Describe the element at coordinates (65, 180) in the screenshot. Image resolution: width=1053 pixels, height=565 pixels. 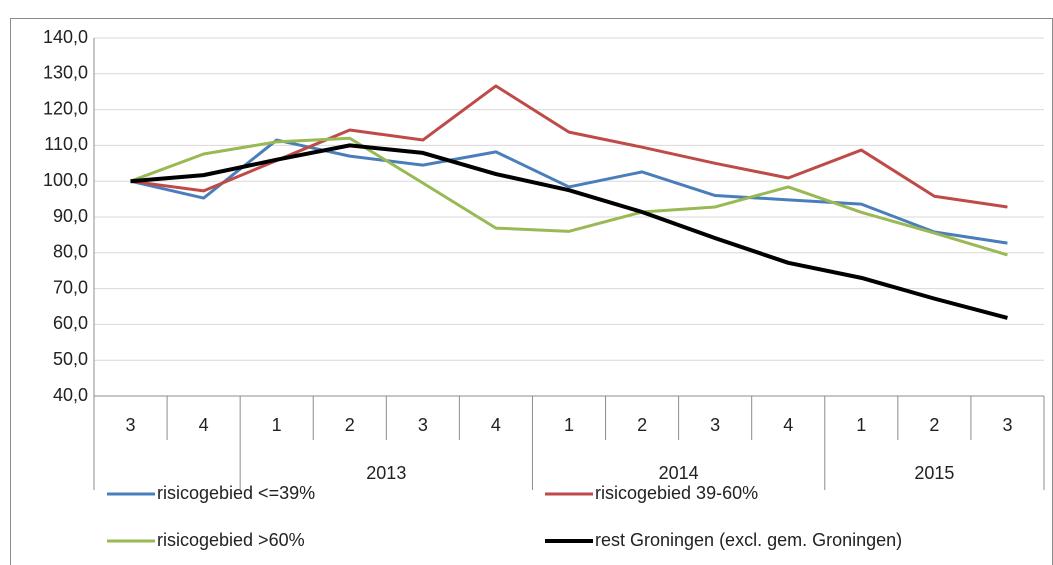
I see `y-tick-label: 100,0` at that location.